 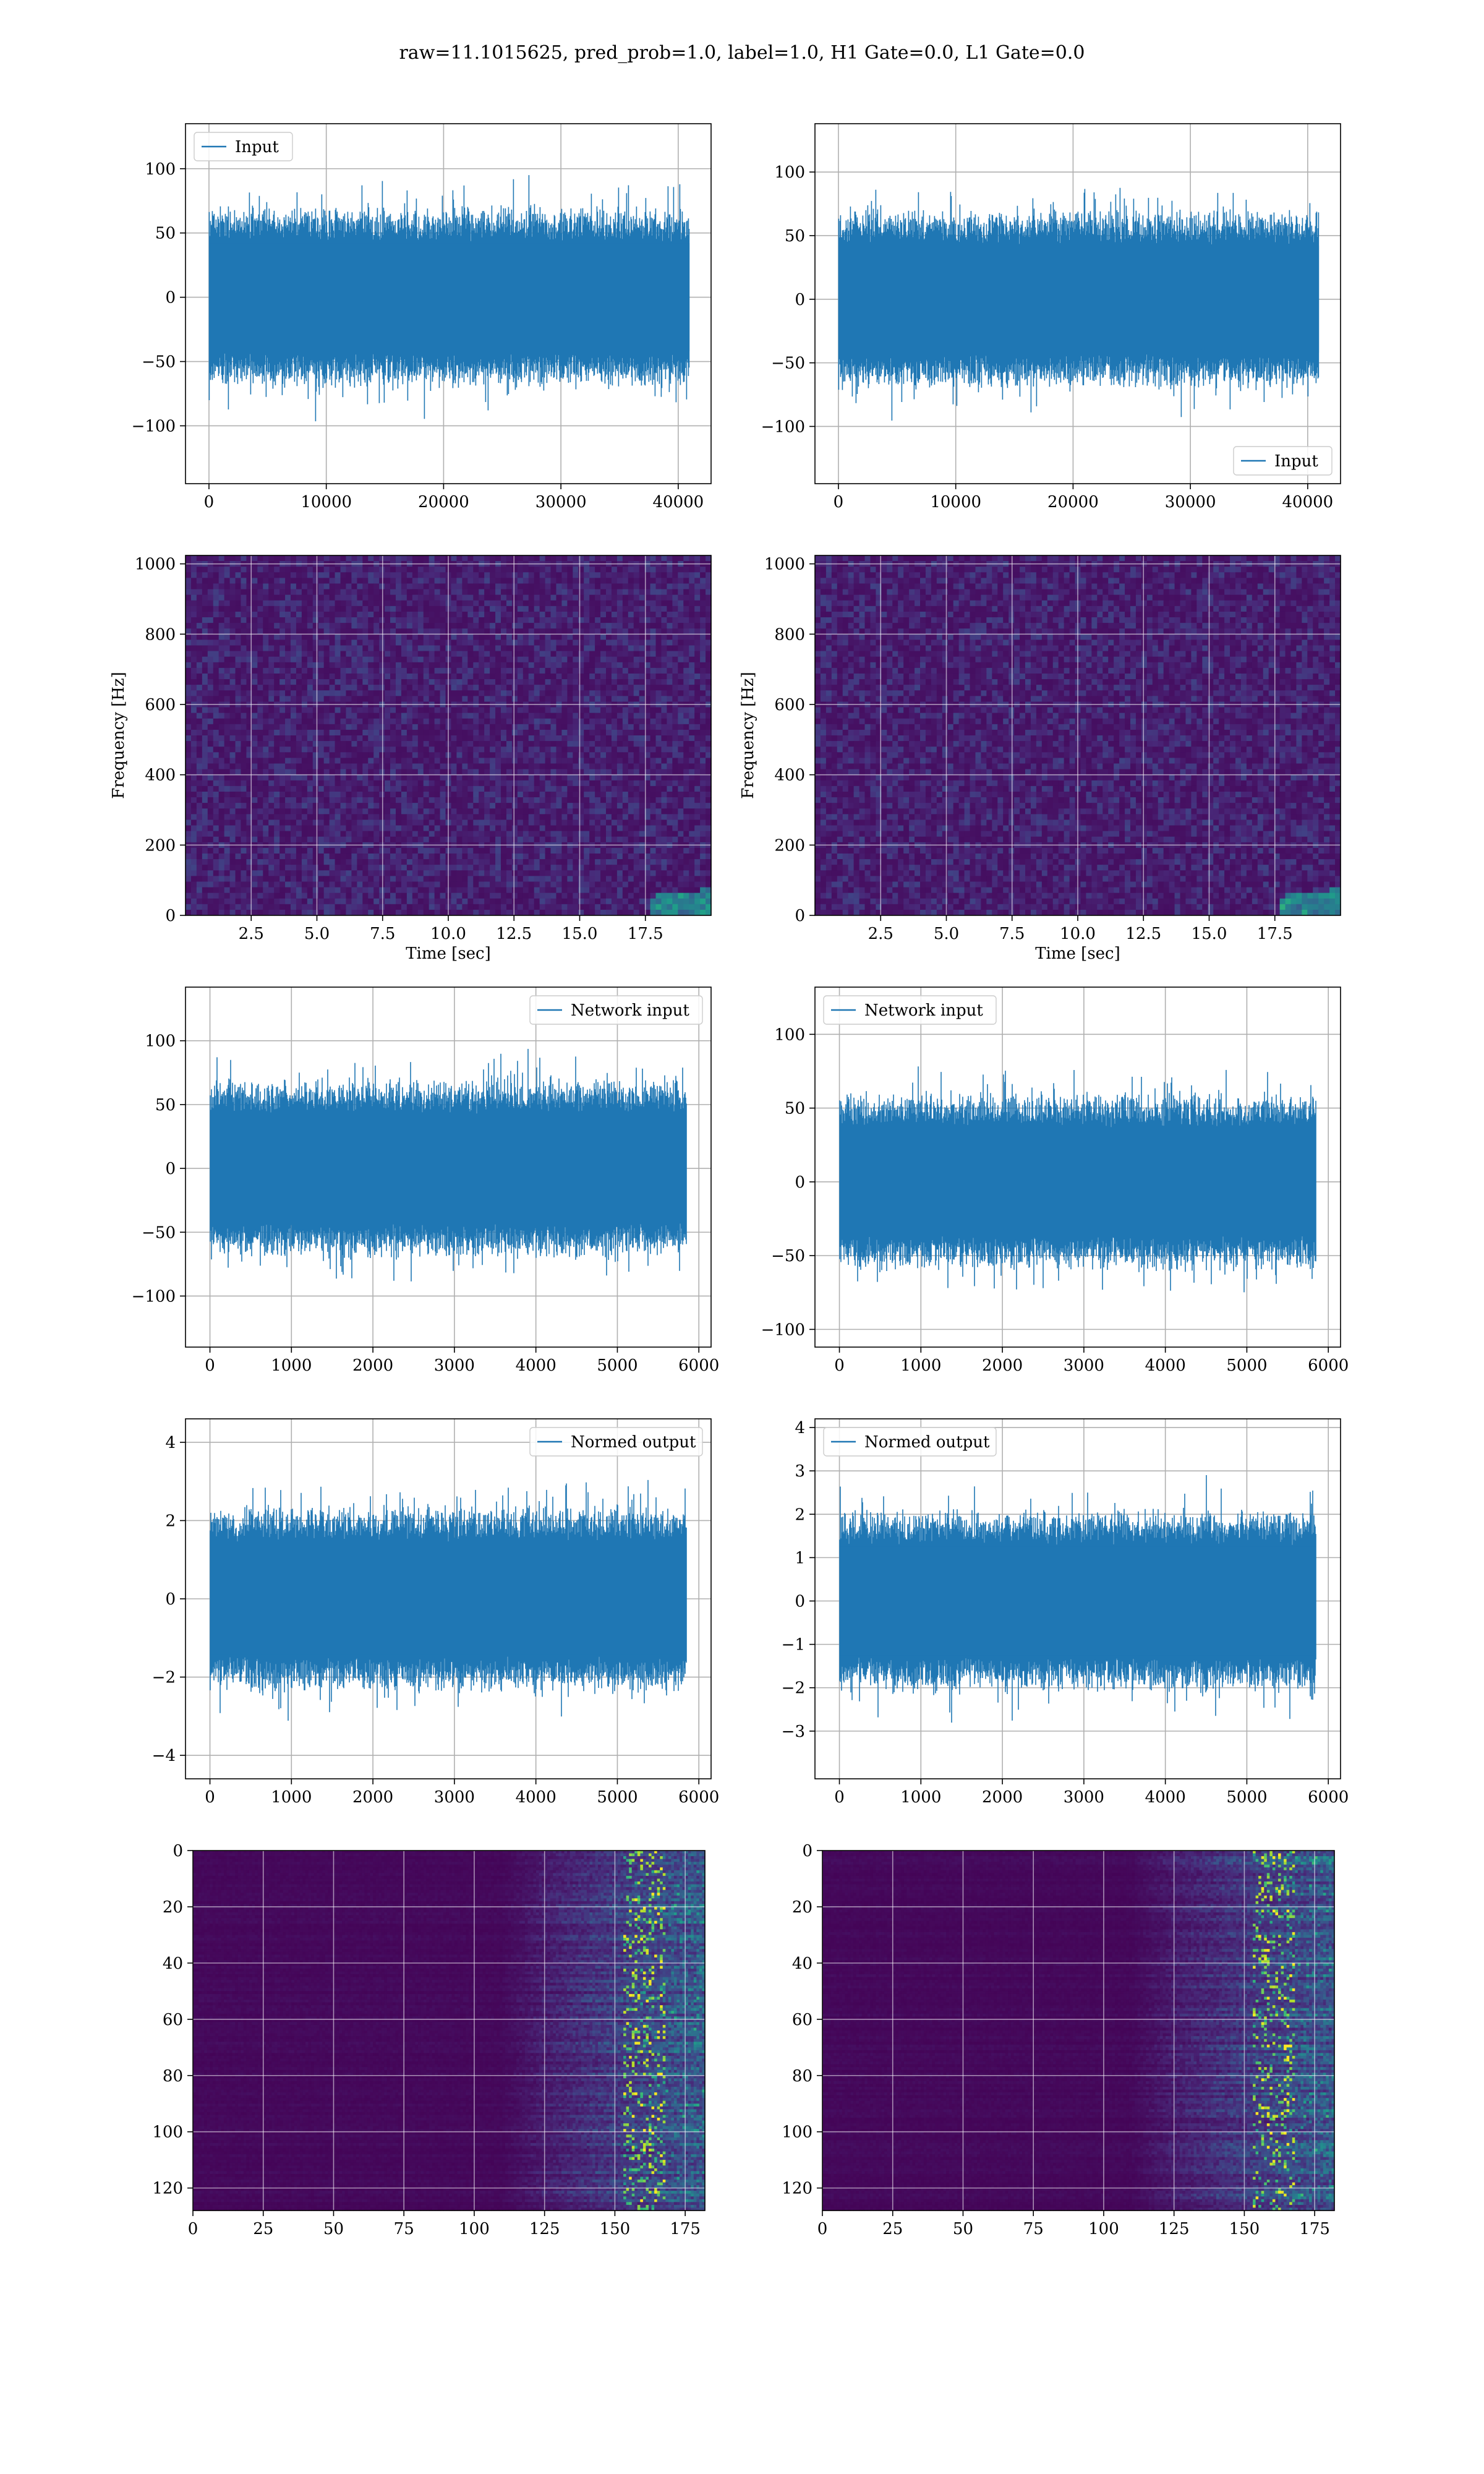 What do you see at coordinates (165, 234) in the screenshot?
I see `r1c1-ytick-label: 50` at bounding box center [165, 234].